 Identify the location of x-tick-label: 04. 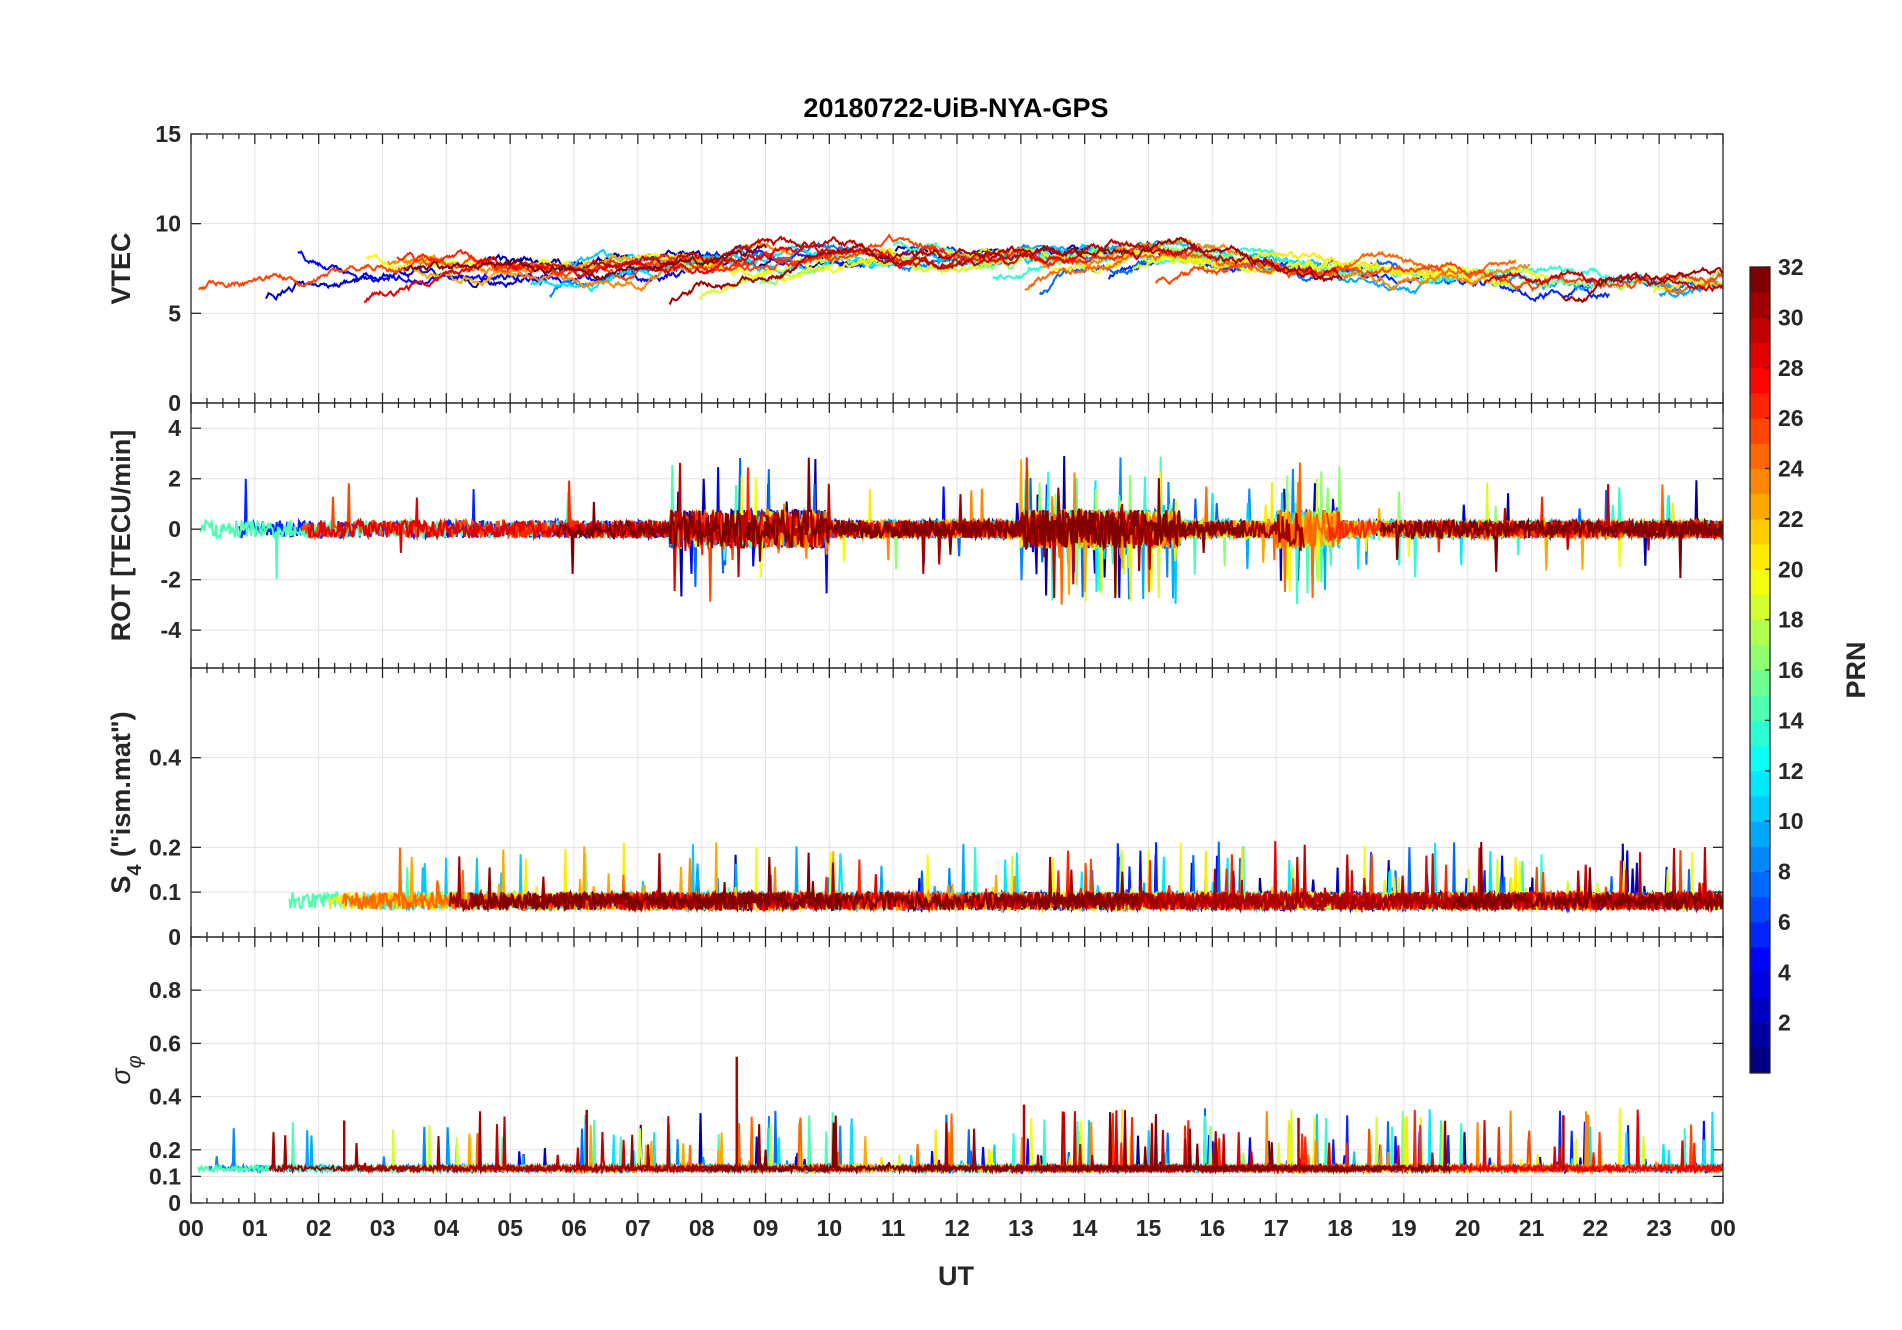
(447, 1228).